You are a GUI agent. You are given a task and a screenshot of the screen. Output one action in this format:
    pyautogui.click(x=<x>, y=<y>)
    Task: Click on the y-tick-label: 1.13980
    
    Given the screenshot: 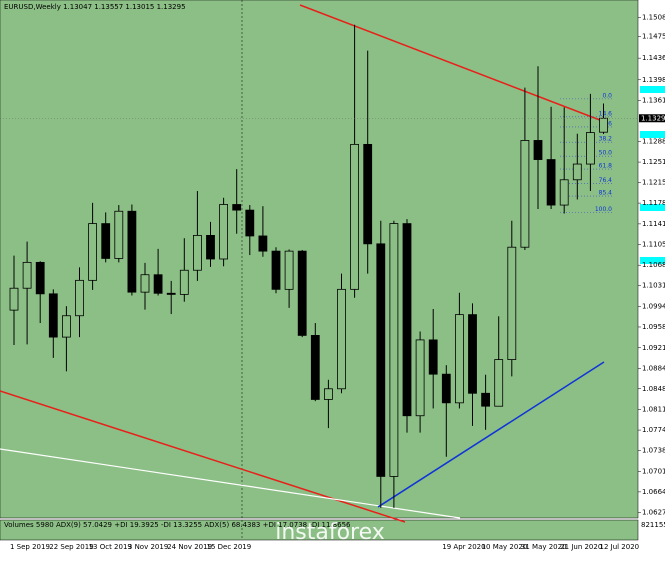 What is the action you would take?
    pyautogui.click(x=653, y=80)
    